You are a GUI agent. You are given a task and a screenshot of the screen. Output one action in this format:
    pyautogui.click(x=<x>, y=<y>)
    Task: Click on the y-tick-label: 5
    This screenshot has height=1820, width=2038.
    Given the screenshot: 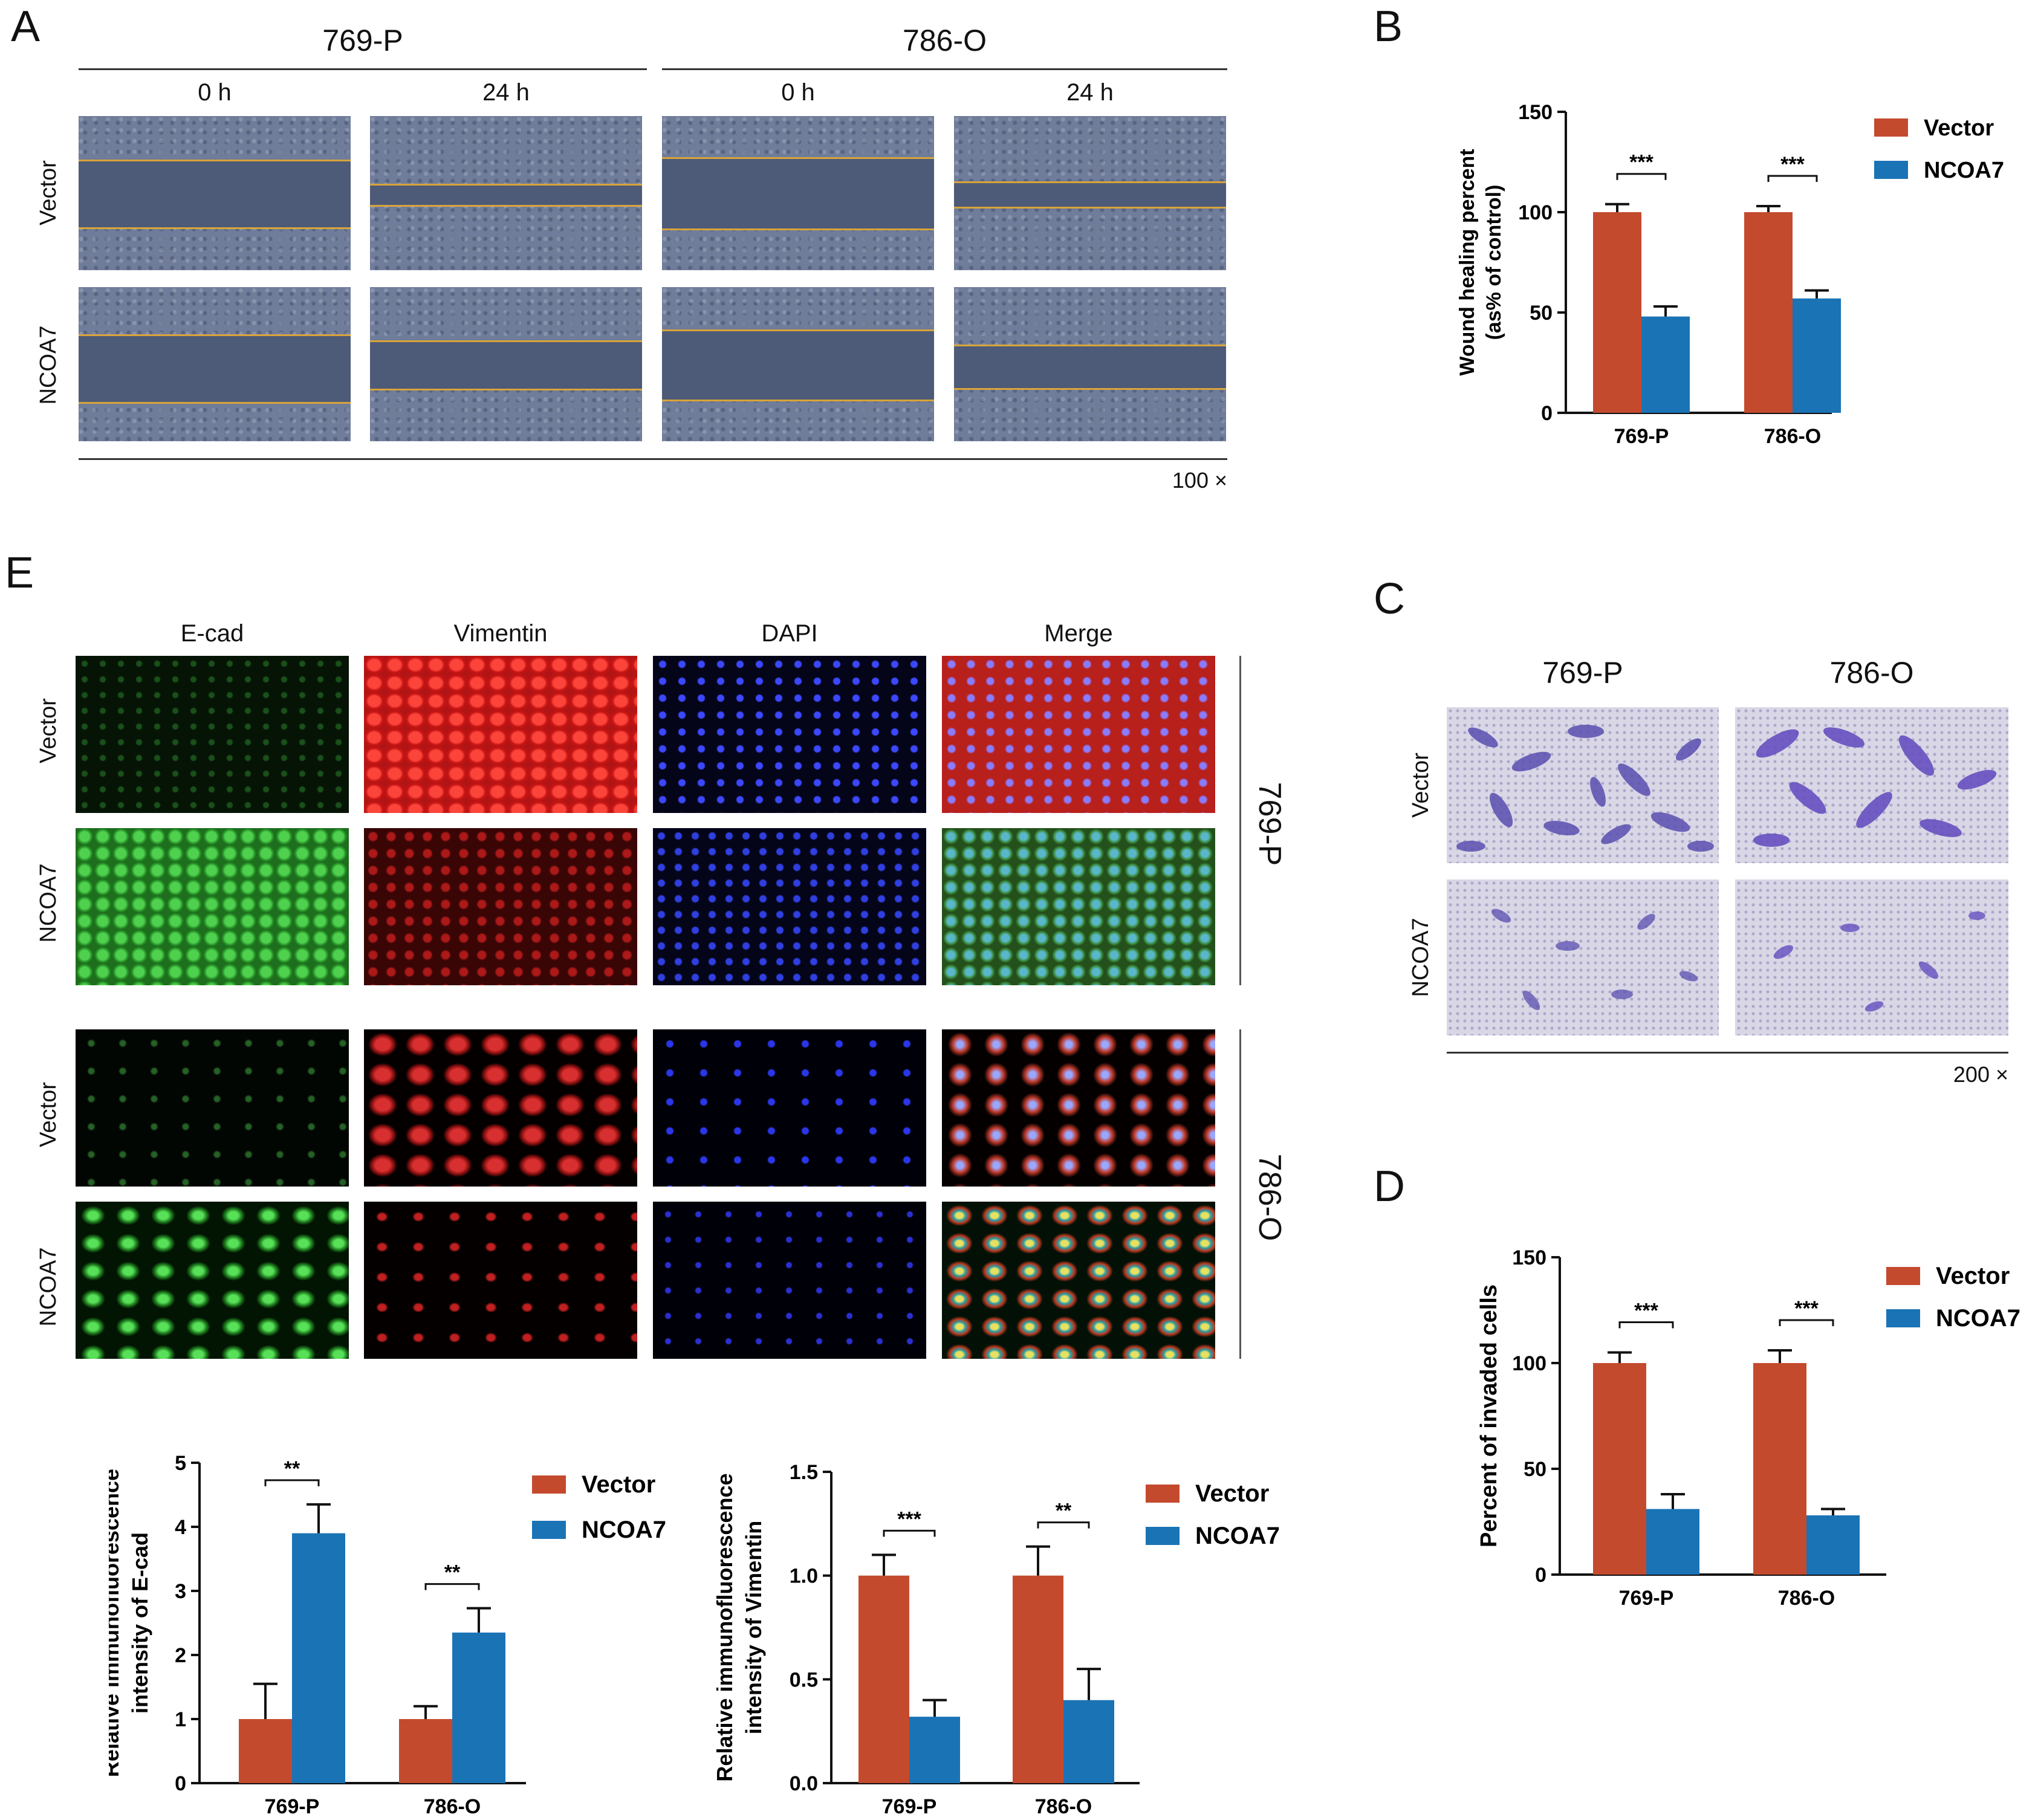 What is the action you would take?
    pyautogui.click(x=180, y=1463)
    